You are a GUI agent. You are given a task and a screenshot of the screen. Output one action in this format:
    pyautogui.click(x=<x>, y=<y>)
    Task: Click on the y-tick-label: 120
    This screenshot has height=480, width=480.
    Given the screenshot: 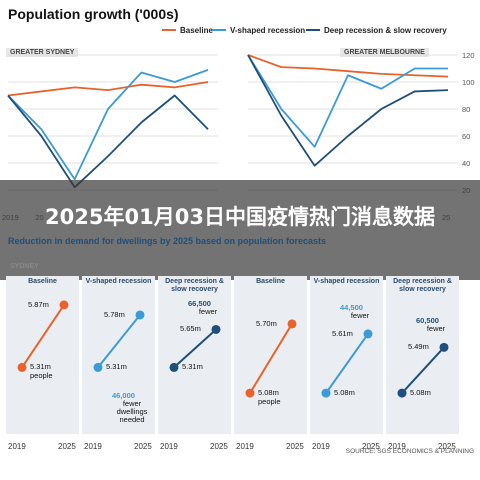 What is the action you would take?
    pyautogui.click(x=468, y=55)
    